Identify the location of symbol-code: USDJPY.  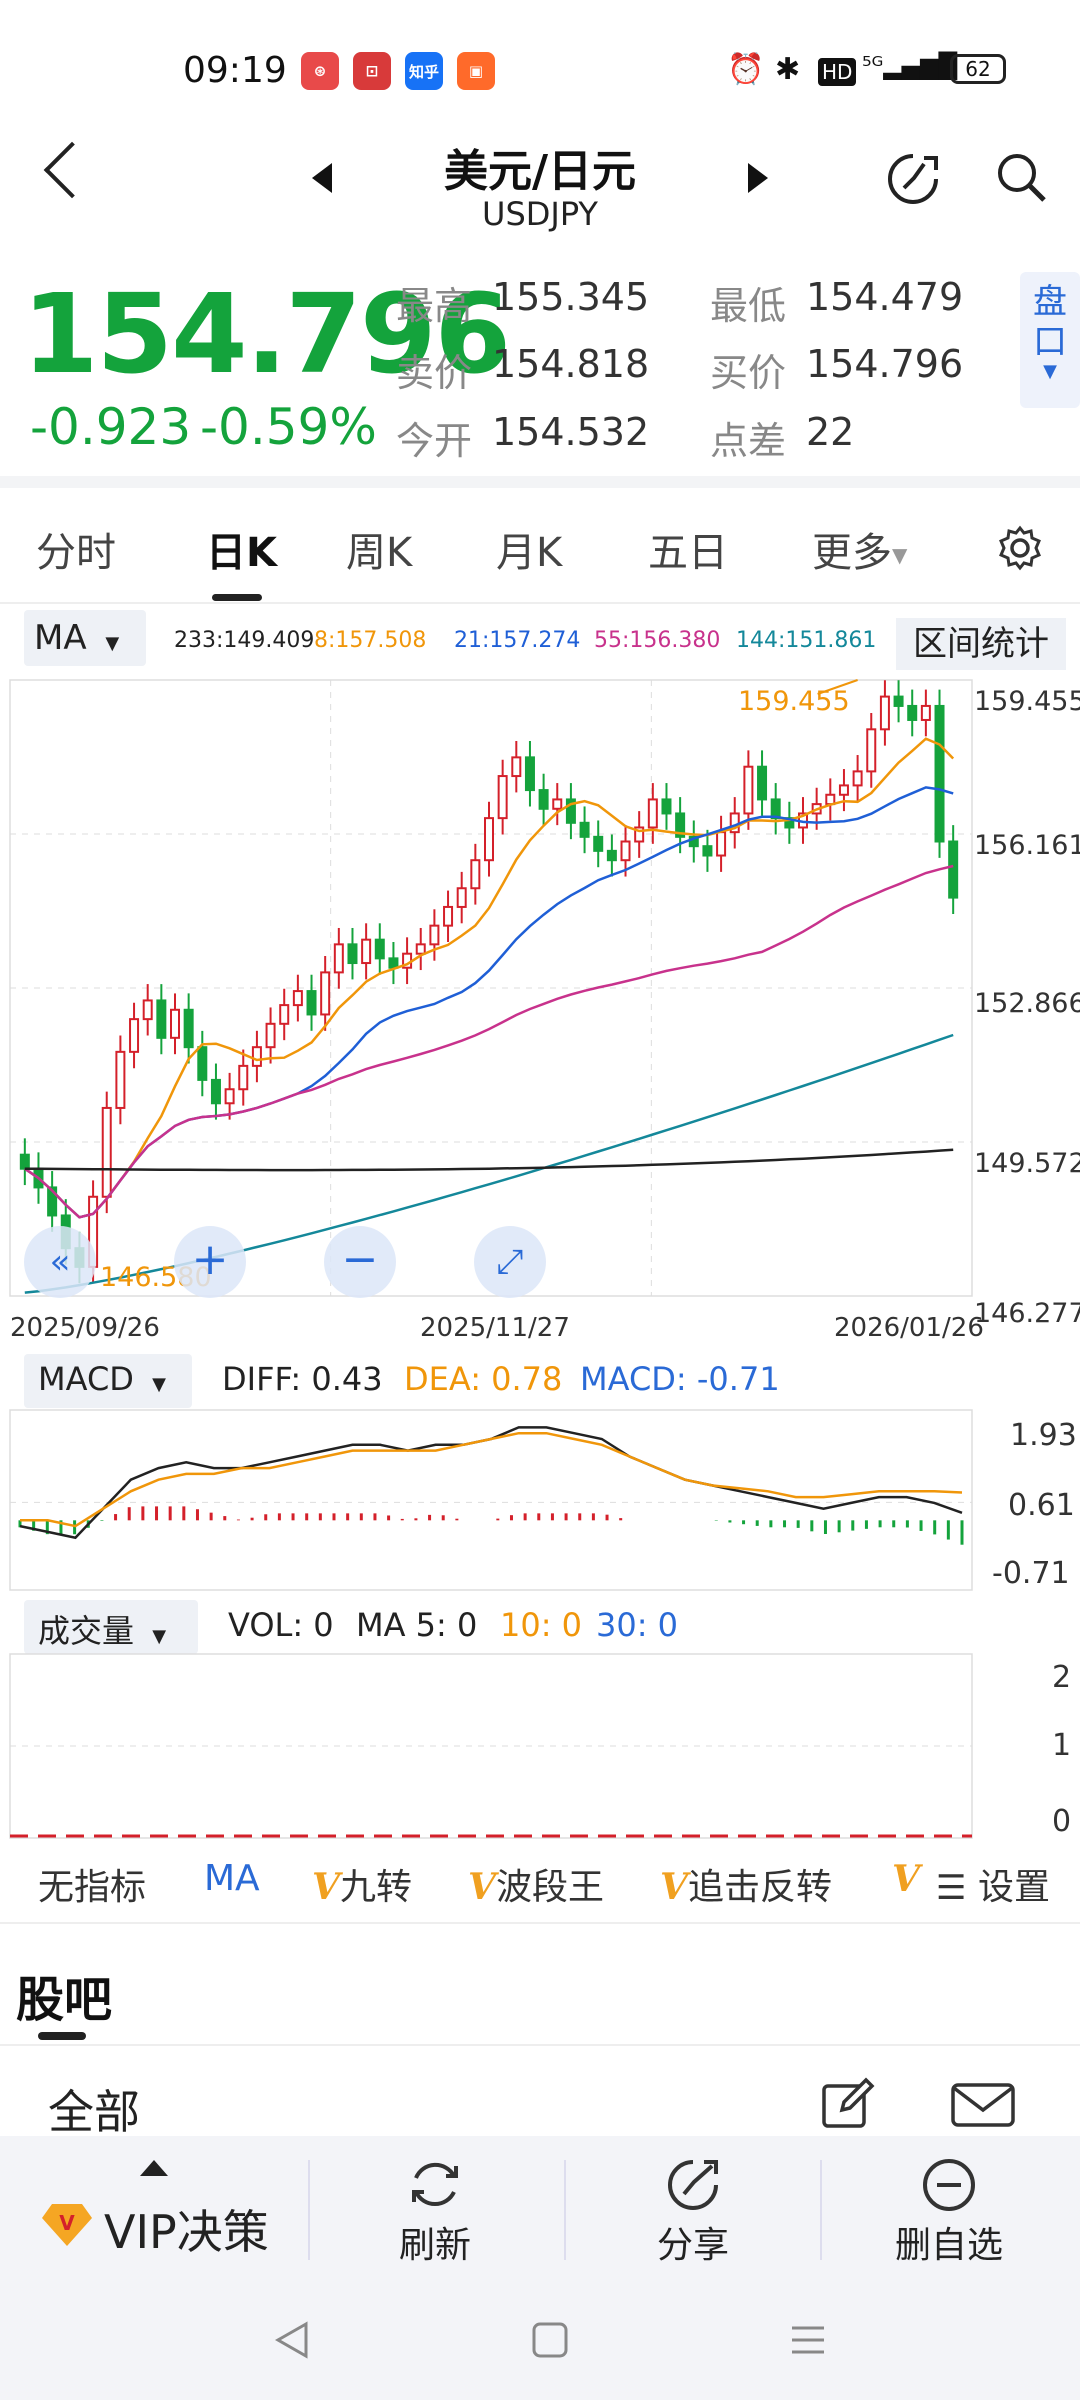
(540, 214).